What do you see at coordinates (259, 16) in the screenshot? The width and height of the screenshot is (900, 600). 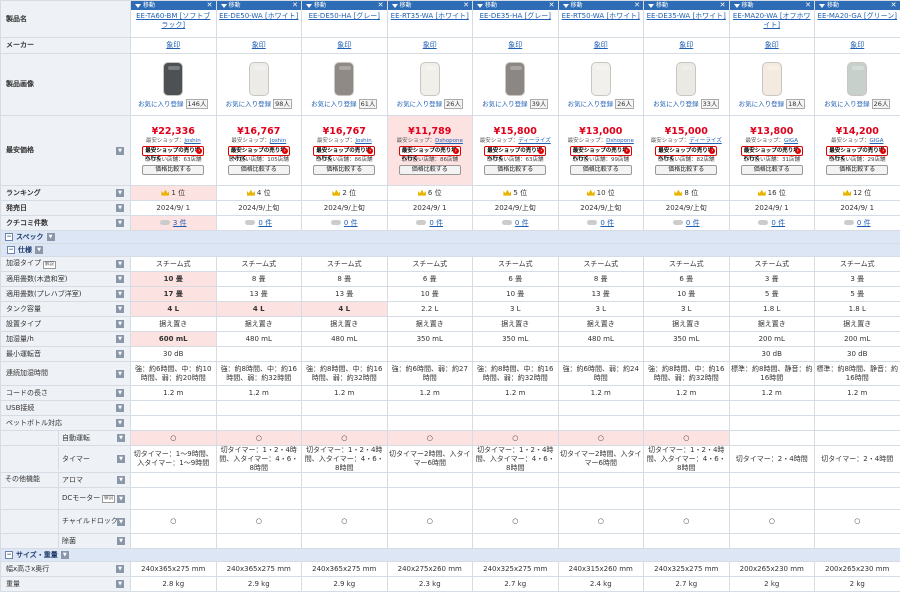 I see `product-name-link: EE-DE50-WA [ホワイト]` at bounding box center [259, 16].